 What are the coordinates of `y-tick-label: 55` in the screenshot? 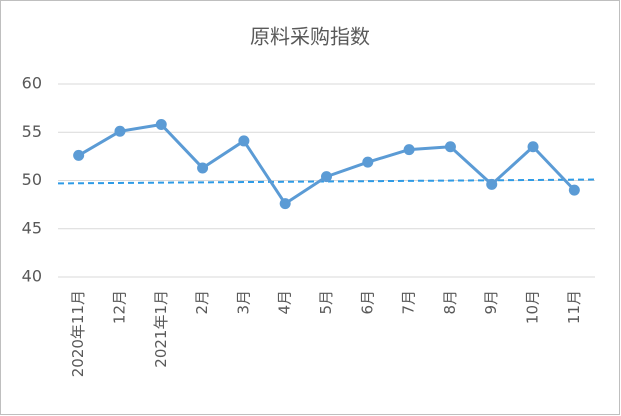 It's located at (32, 131).